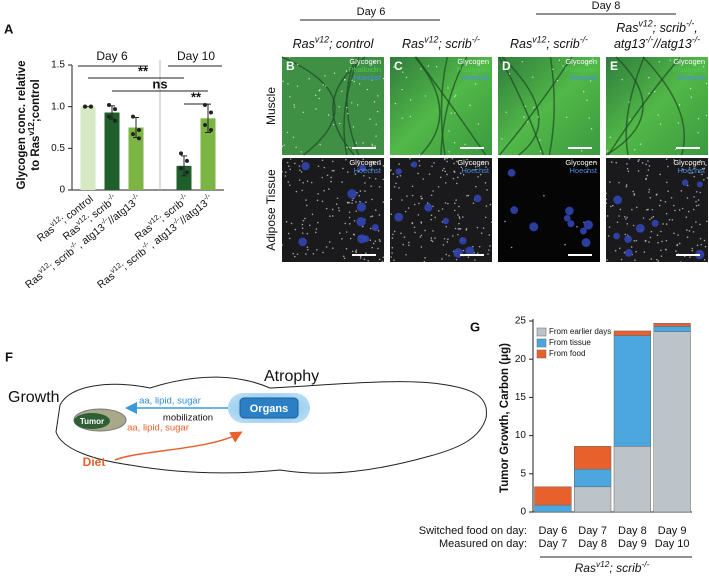 This screenshot has height=578, width=709. Describe the element at coordinates (22, 124) in the screenshot. I see `rich-label: Glycogen conc. relative` at that location.